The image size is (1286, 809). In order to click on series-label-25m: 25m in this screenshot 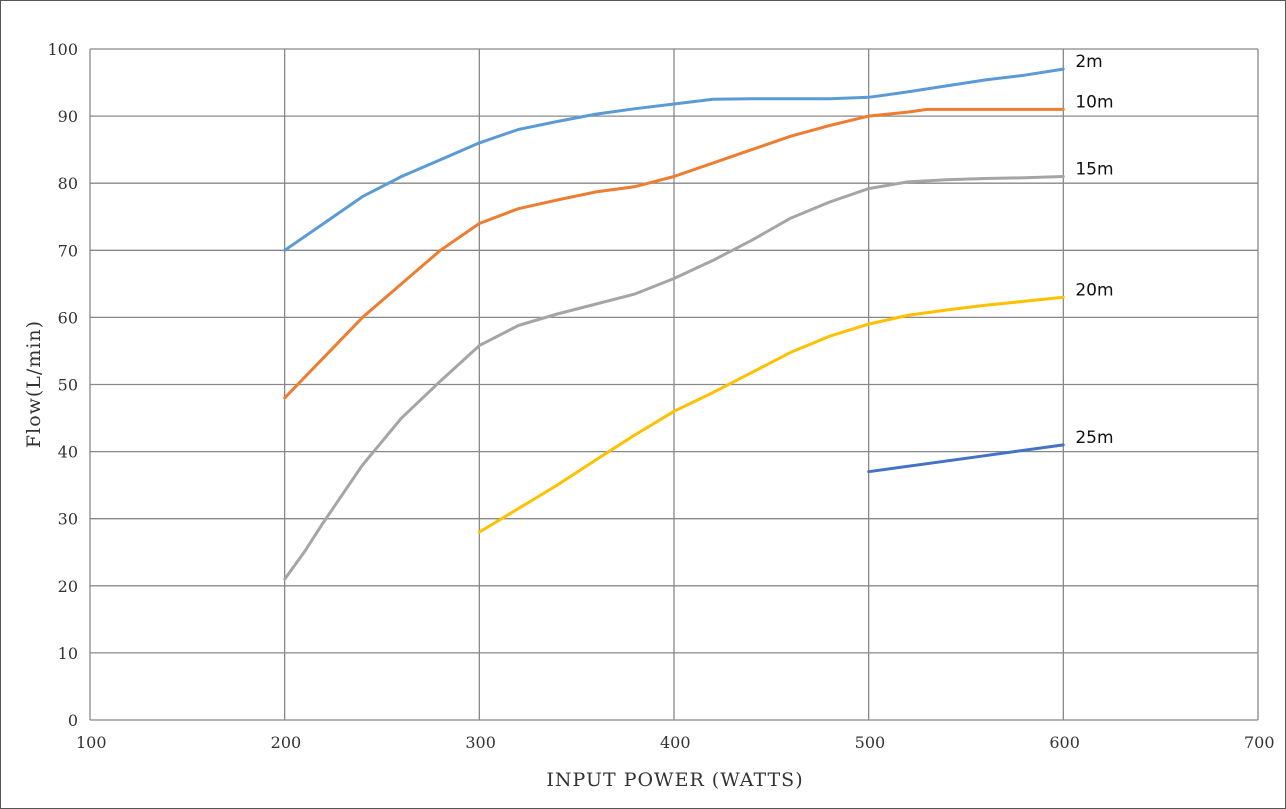, I will do `click(1094, 438)`.